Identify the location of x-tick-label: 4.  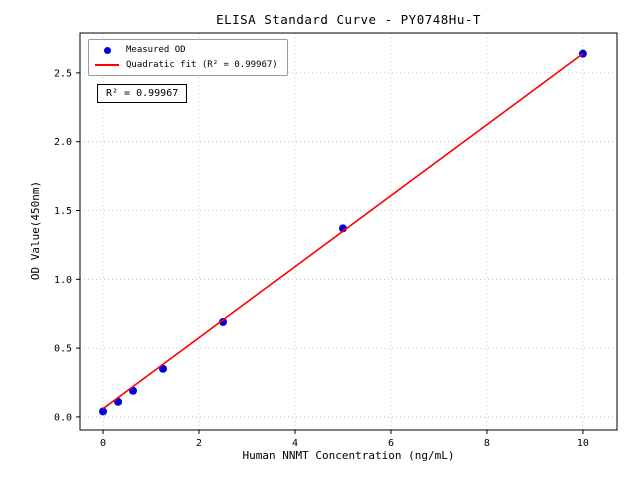
(295, 443).